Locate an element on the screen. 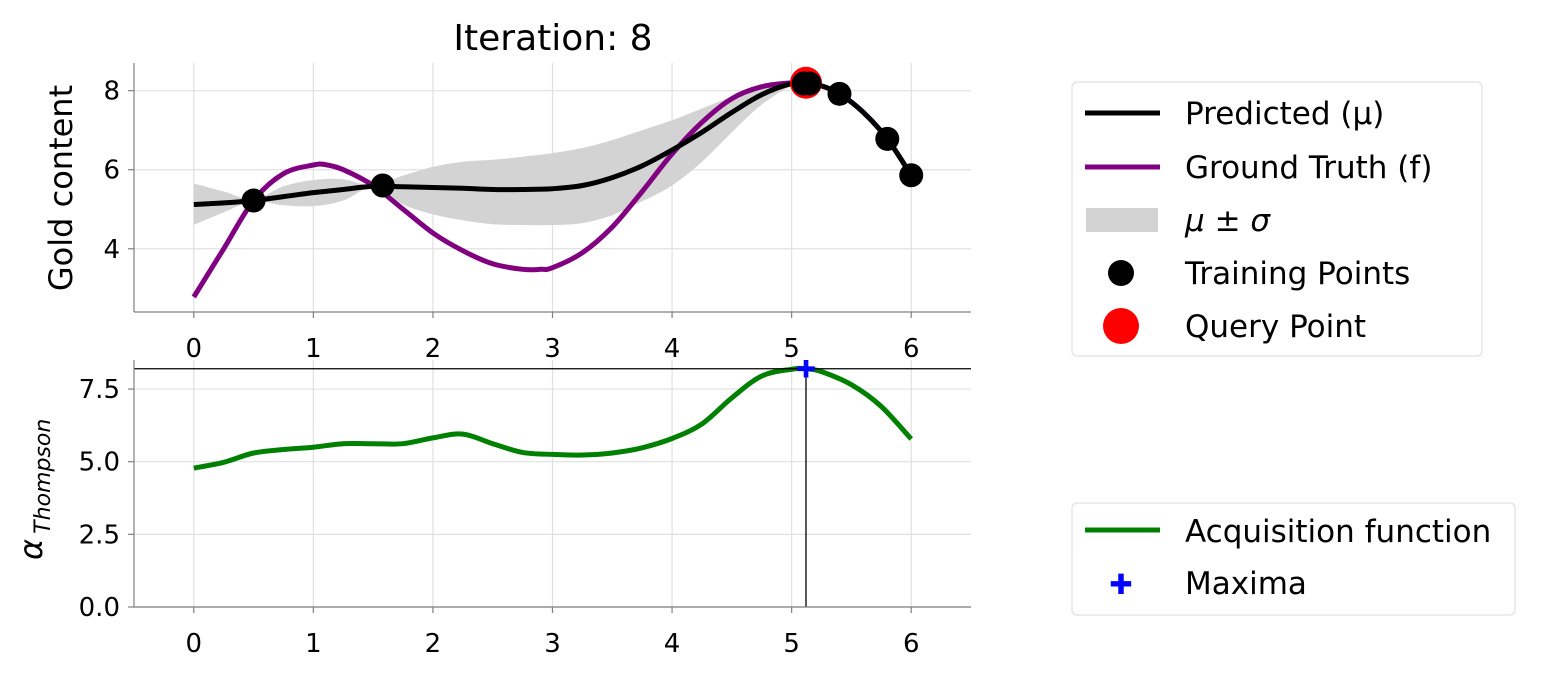  top-x-tick-label: 1 is located at coordinates (313, 349).